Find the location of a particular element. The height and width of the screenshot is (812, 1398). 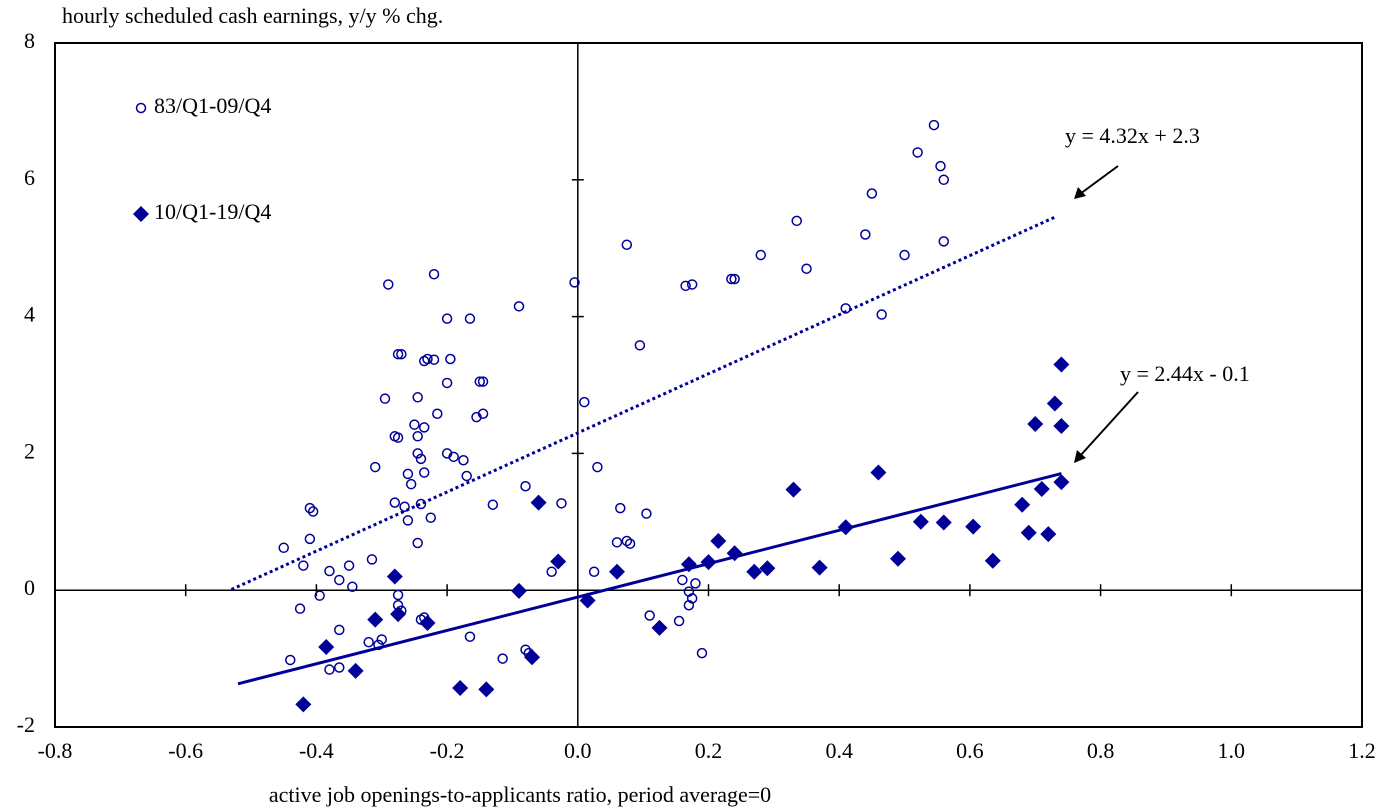

y-tick-label: 6 is located at coordinates (29, 177).